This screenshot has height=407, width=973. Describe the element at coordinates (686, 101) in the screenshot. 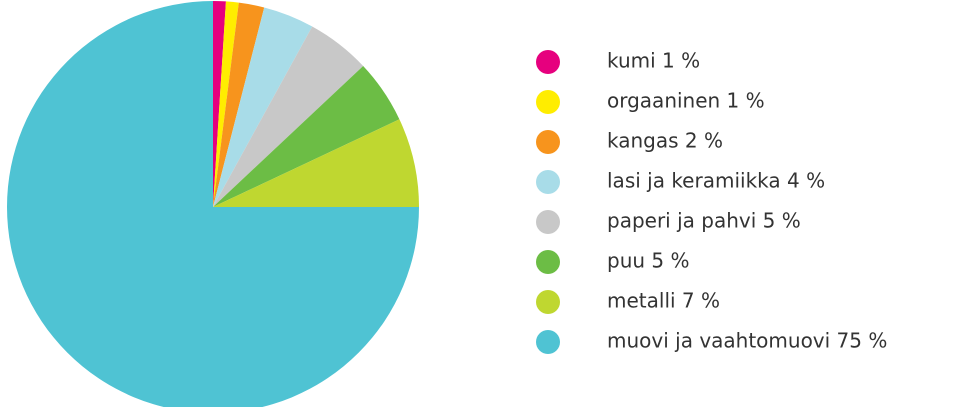

I see `legend-label: orgaaninen 1 %` at that location.